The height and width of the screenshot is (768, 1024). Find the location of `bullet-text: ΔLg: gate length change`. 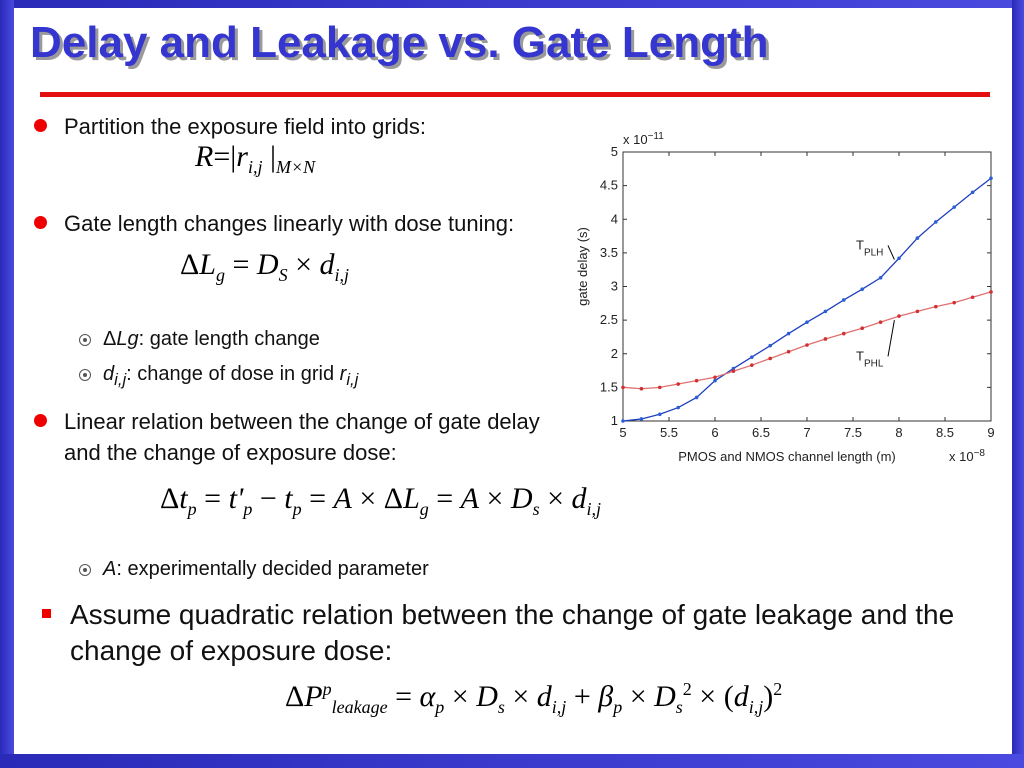

bullet-text: ΔLg: gate length change is located at coordinates (211, 339).